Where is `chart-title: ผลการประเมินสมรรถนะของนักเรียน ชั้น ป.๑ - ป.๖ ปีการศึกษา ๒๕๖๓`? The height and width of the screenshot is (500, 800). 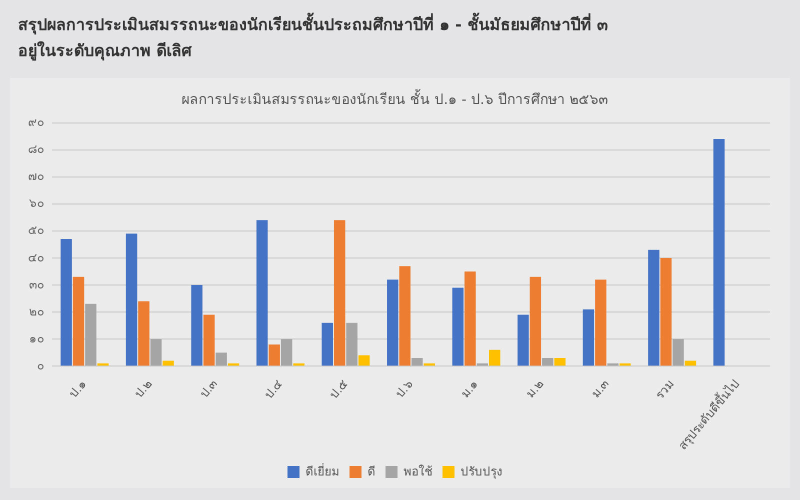
chart-title: ผลการประเมินสมรรถนะของนักเรียน ชั้น ป.๑ - ป.๖ ปีการศึกษา ๒๕๖๓ is located at coordinates (395, 98).